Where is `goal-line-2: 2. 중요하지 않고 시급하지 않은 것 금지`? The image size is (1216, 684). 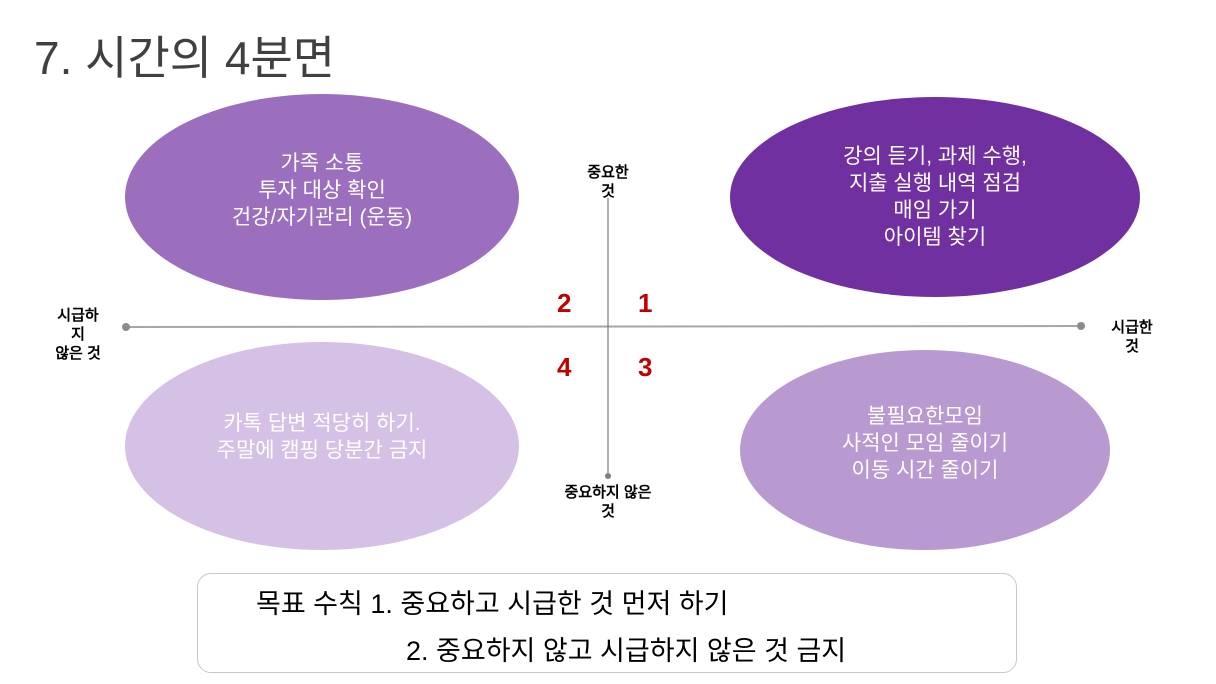 goal-line-2: 2. 중요하지 않고 시급하지 않은 것 금지 is located at coordinates (626, 651).